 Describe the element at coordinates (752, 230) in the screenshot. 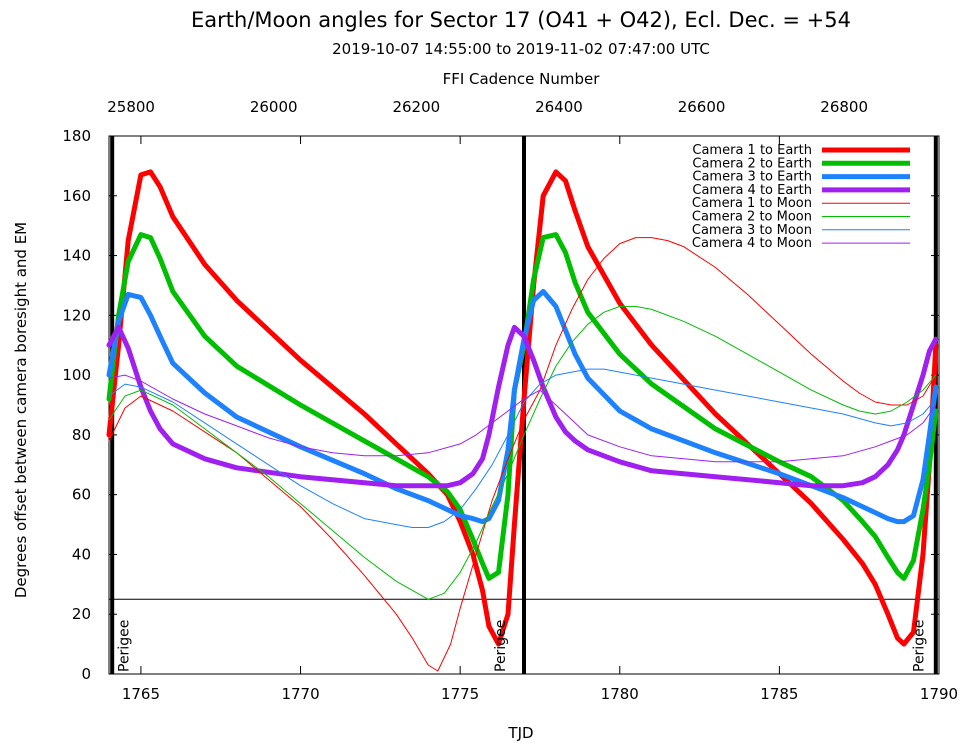

I see `legend-label: Camera 3 to Moon` at that location.